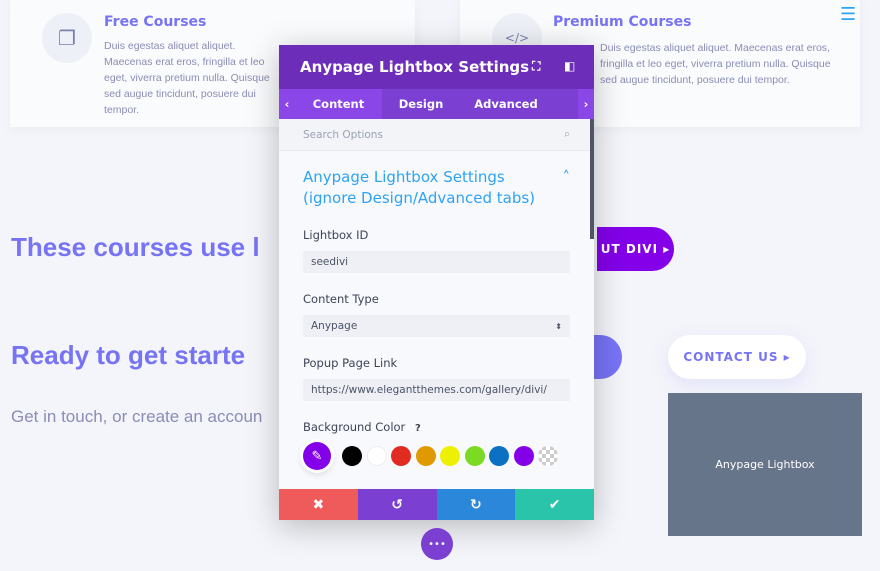 The height and width of the screenshot is (571, 880). I want to click on search-placeholder: Search Options, so click(343, 134).